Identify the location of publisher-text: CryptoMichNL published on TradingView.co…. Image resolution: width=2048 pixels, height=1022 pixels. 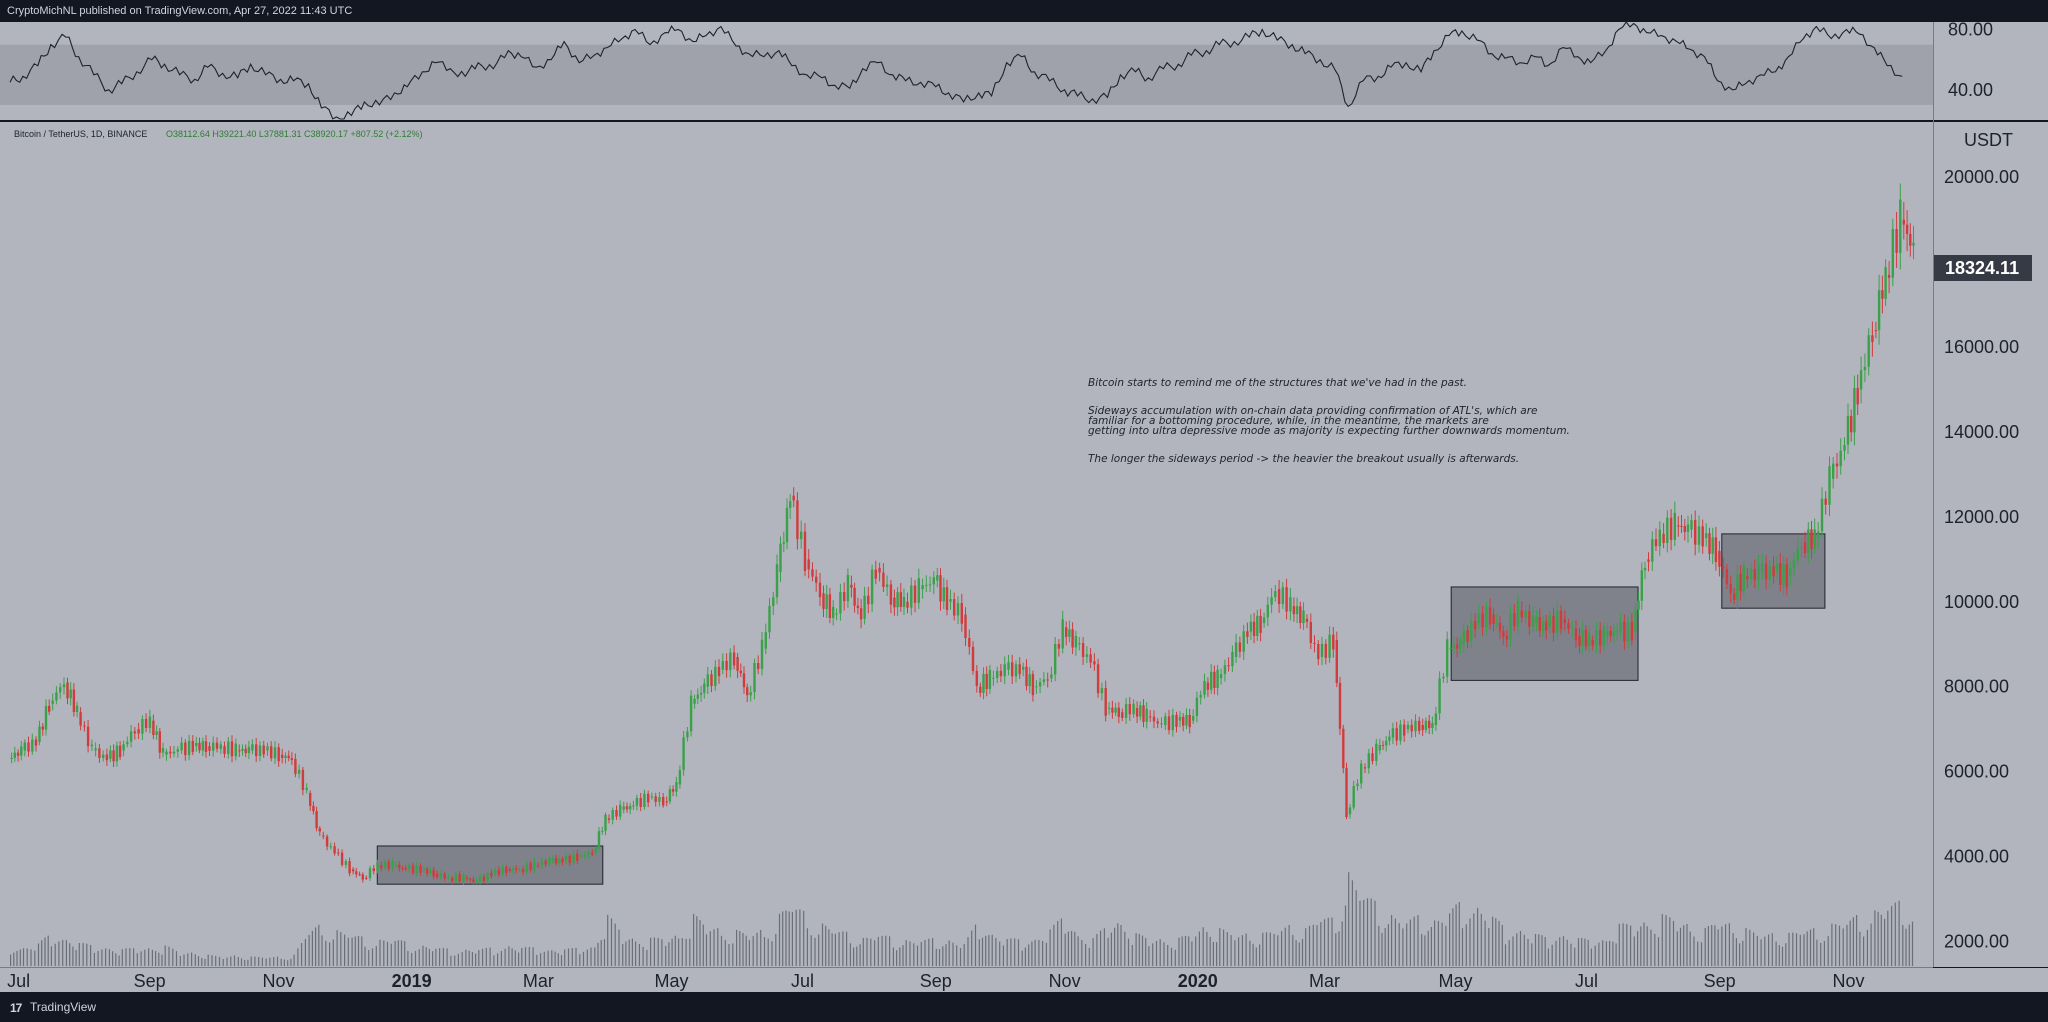
(180, 11).